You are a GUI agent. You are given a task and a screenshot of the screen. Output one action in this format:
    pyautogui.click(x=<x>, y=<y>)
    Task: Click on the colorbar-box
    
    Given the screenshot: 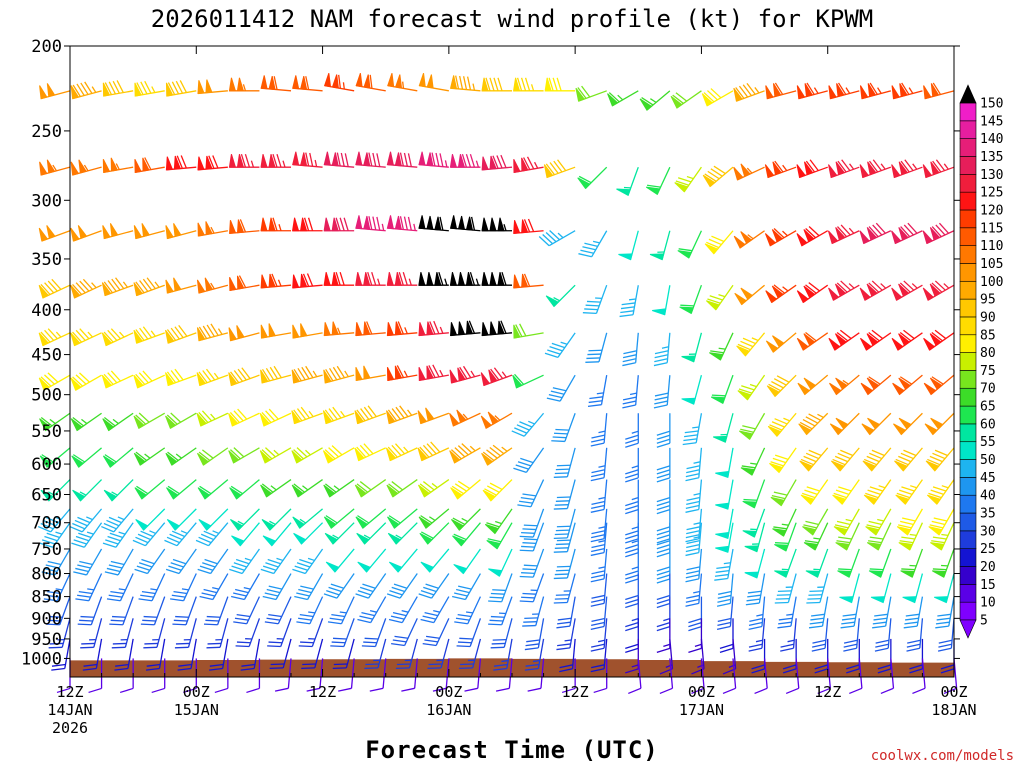 What is the action you would take?
    pyautogui.click(x=968, y=522)
    